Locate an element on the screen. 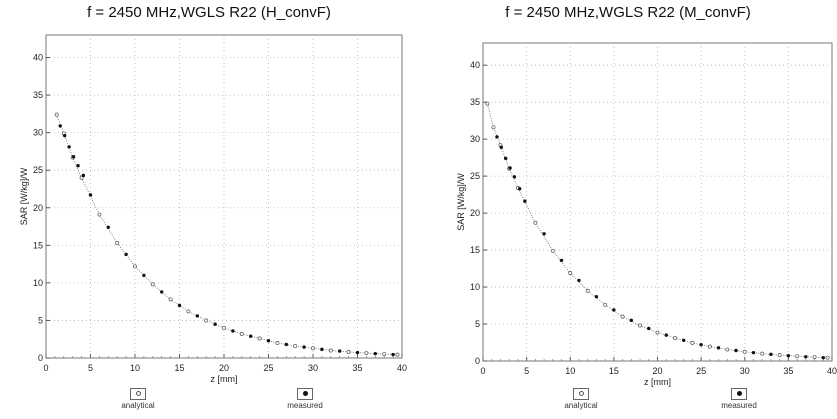 The width and height of the screenshot is (837, 419). y-tick-label: 25 is located at coordinates (38, 170).